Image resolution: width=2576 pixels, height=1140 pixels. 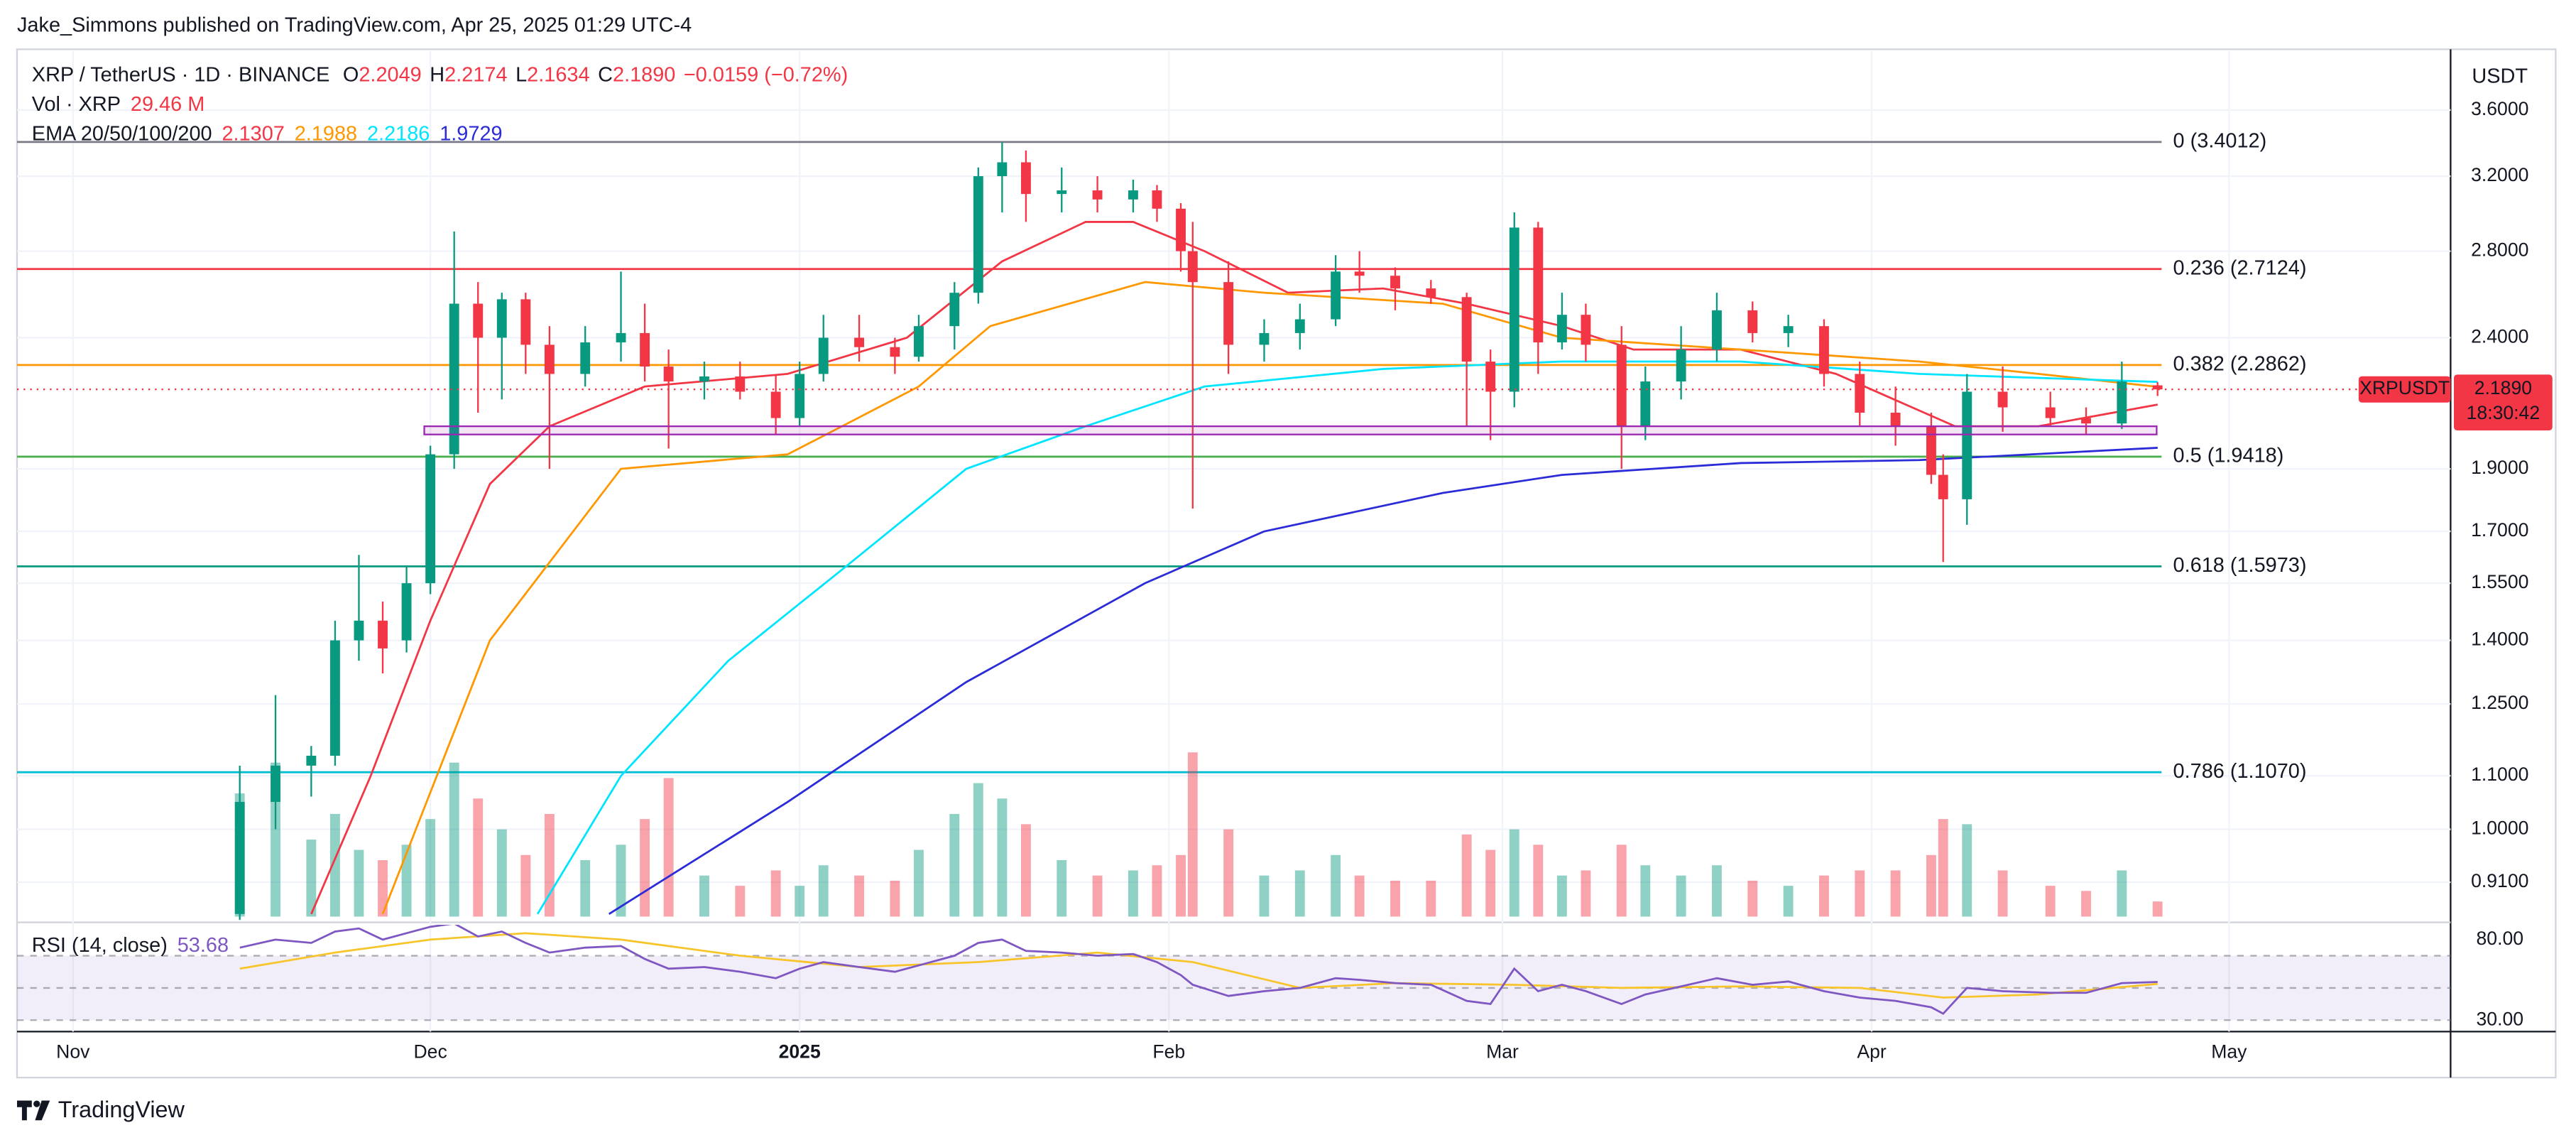 I want to click on y-tick-label: 3.6000, so click(x=2499, y=109).